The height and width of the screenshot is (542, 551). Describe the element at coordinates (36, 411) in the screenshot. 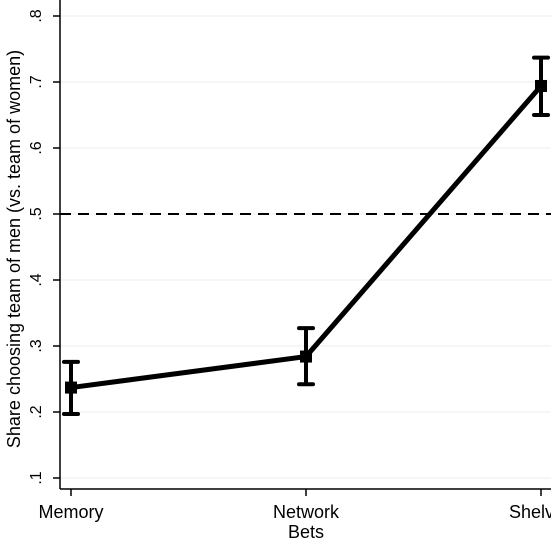

I see `y-tick-label-1: .2` at that location.